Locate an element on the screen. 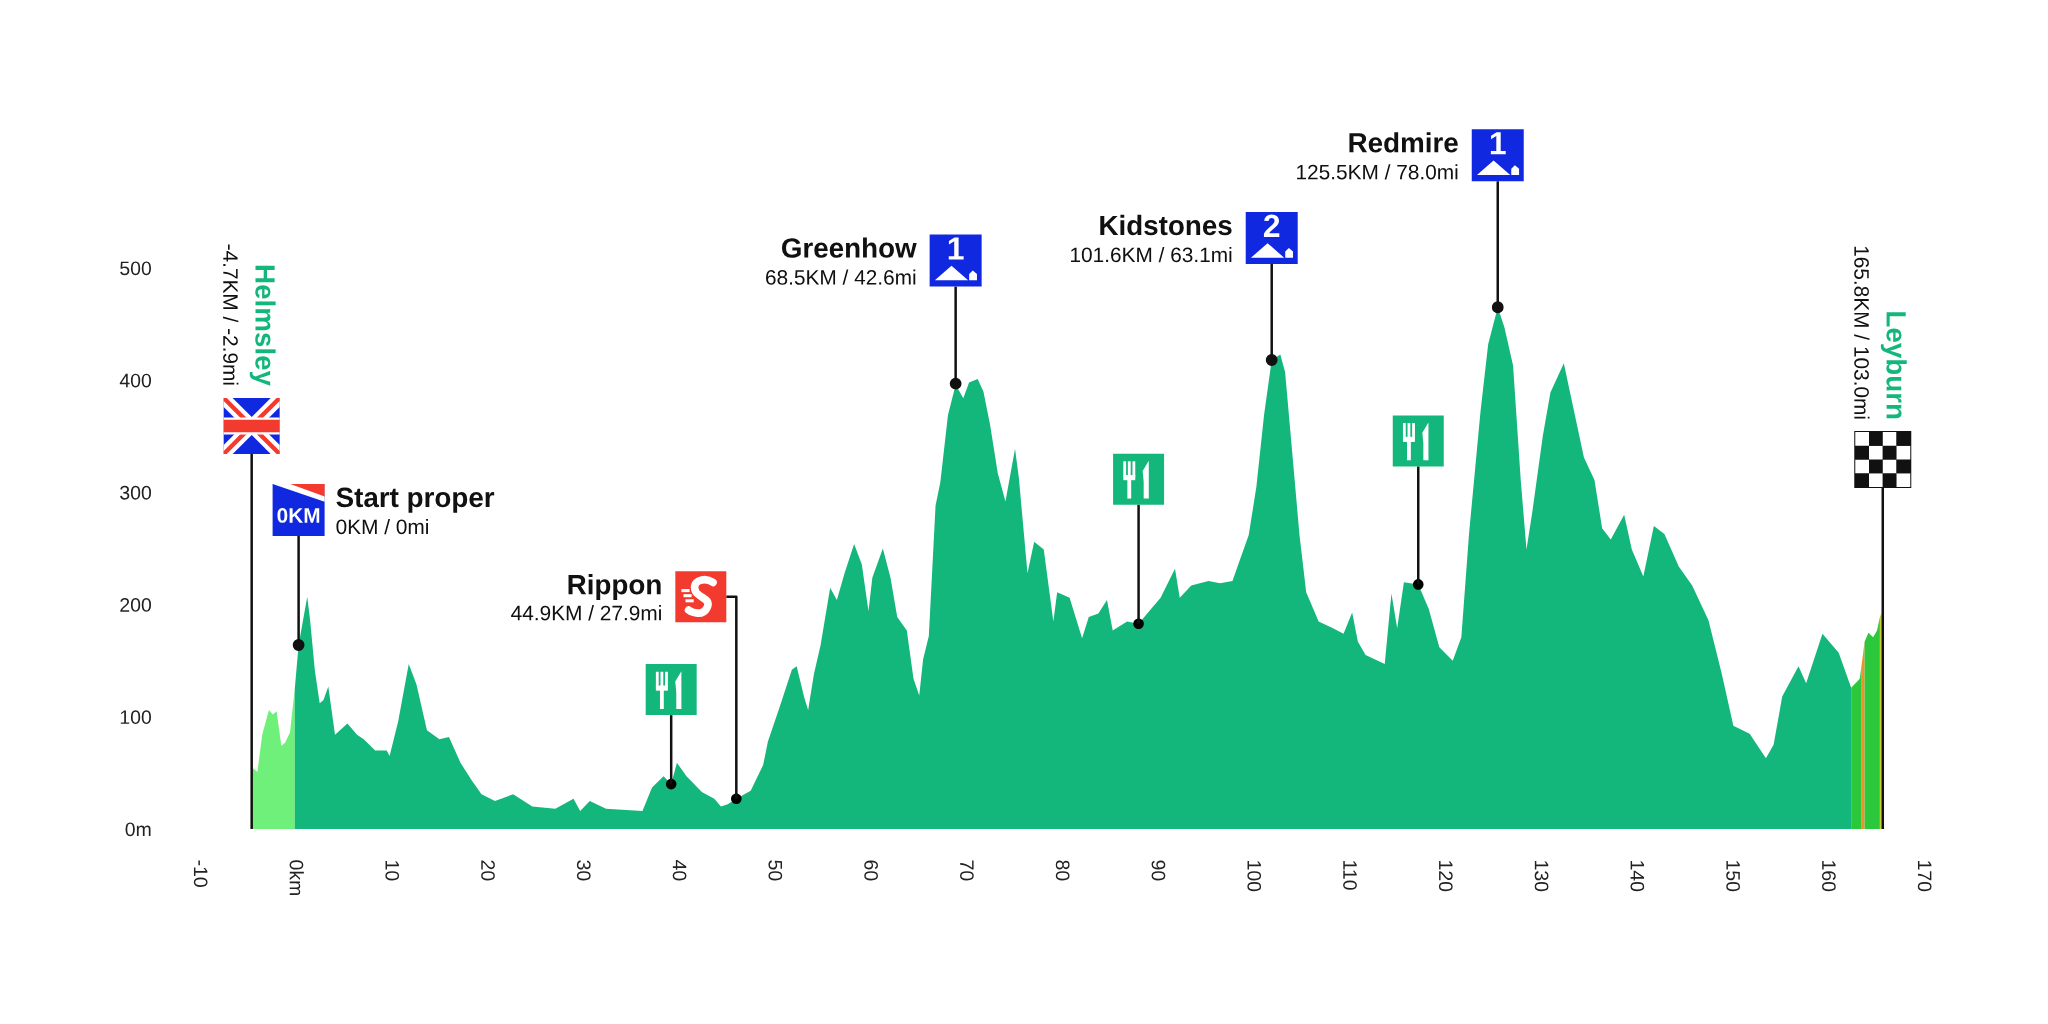  x-tick-label: 130 is located at coordinates (1541, 876).